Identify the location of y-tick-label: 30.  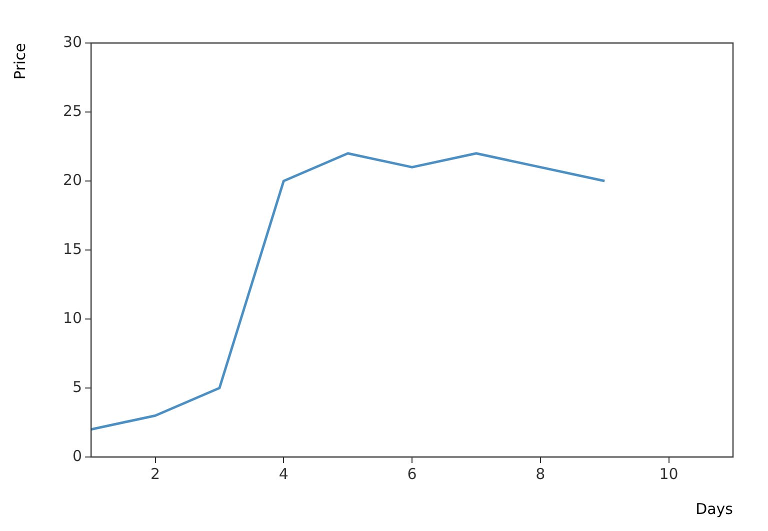
(72, 41).